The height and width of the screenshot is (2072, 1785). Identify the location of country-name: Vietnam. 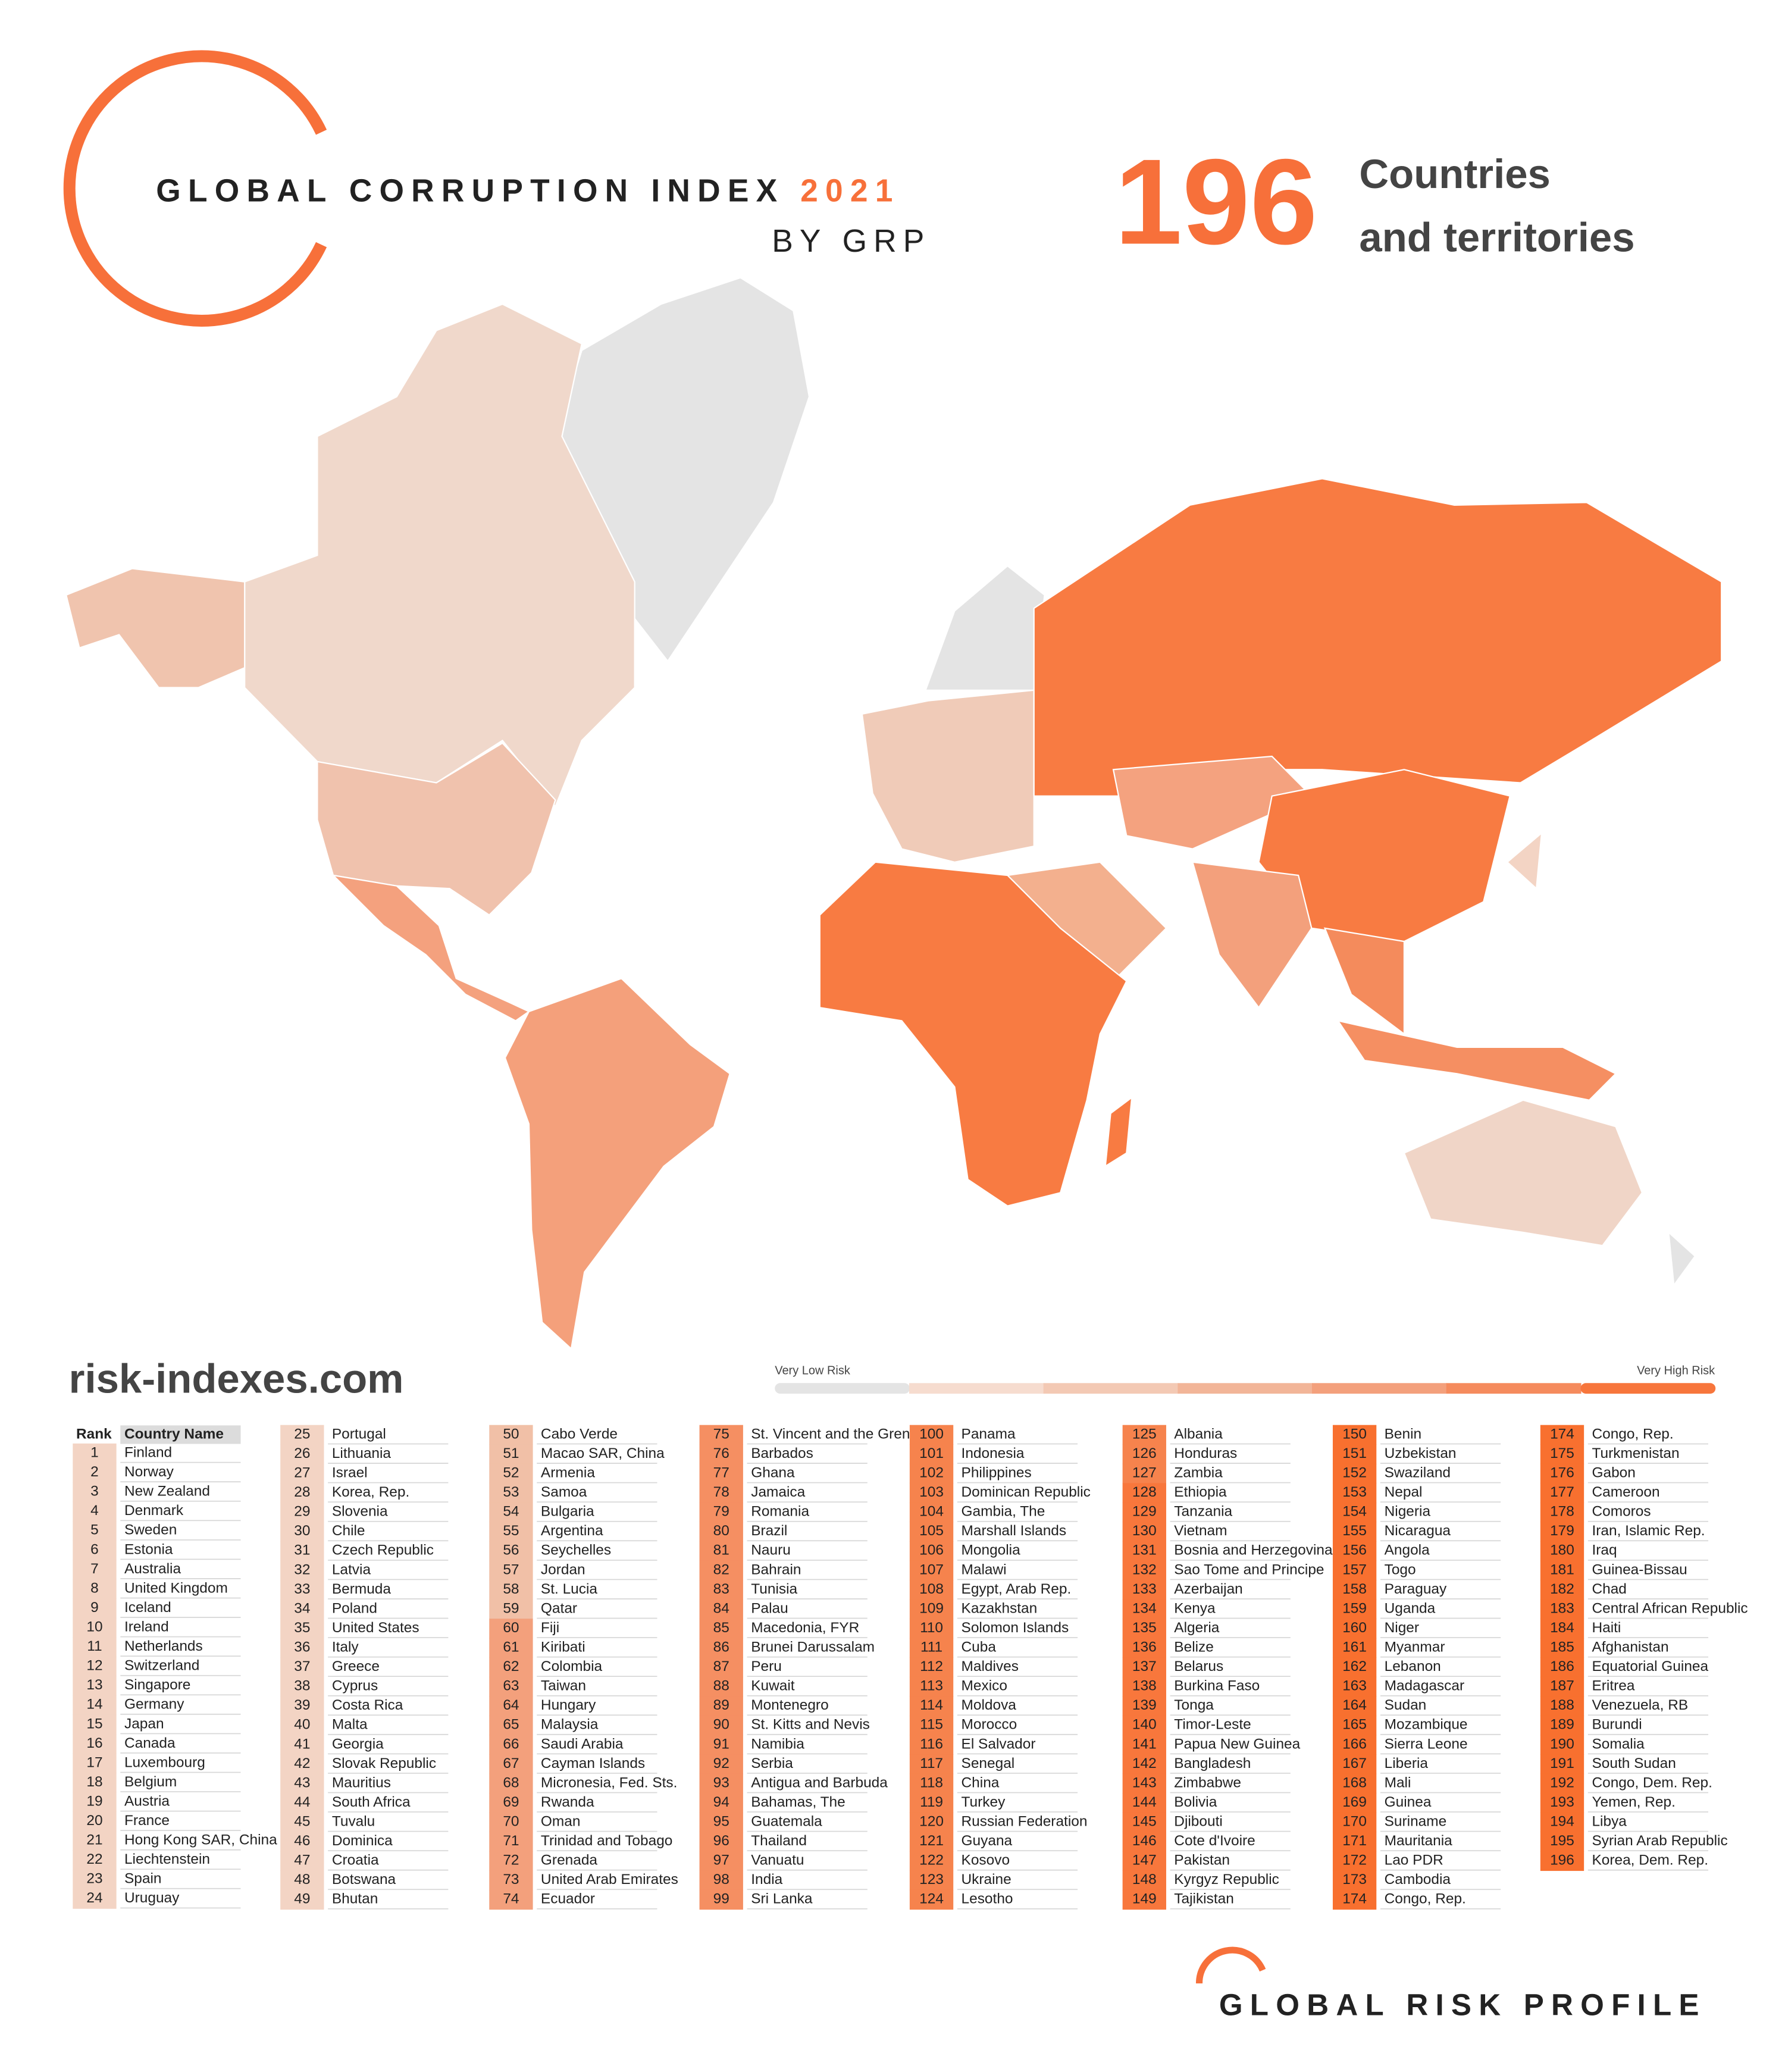
(1200, 1531).